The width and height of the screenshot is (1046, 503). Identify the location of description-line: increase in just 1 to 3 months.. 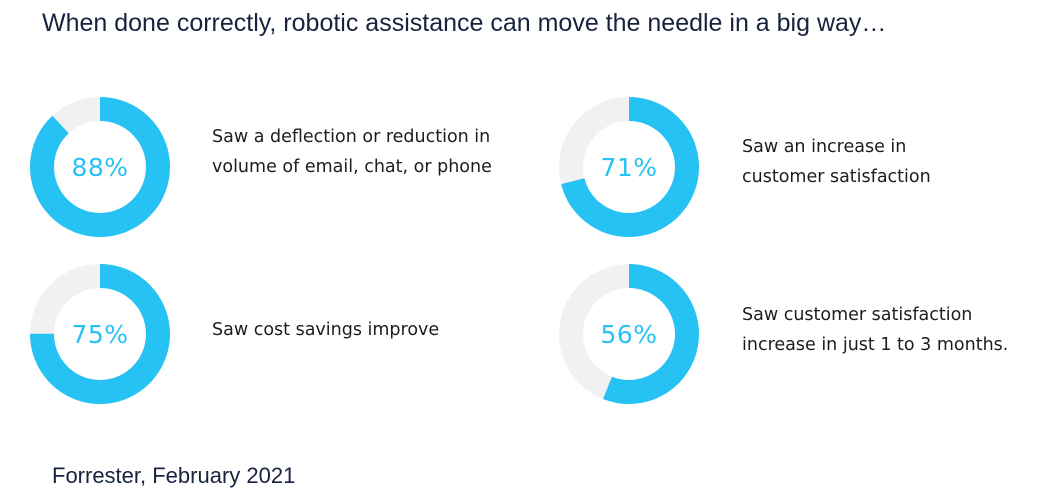
(875, 345).